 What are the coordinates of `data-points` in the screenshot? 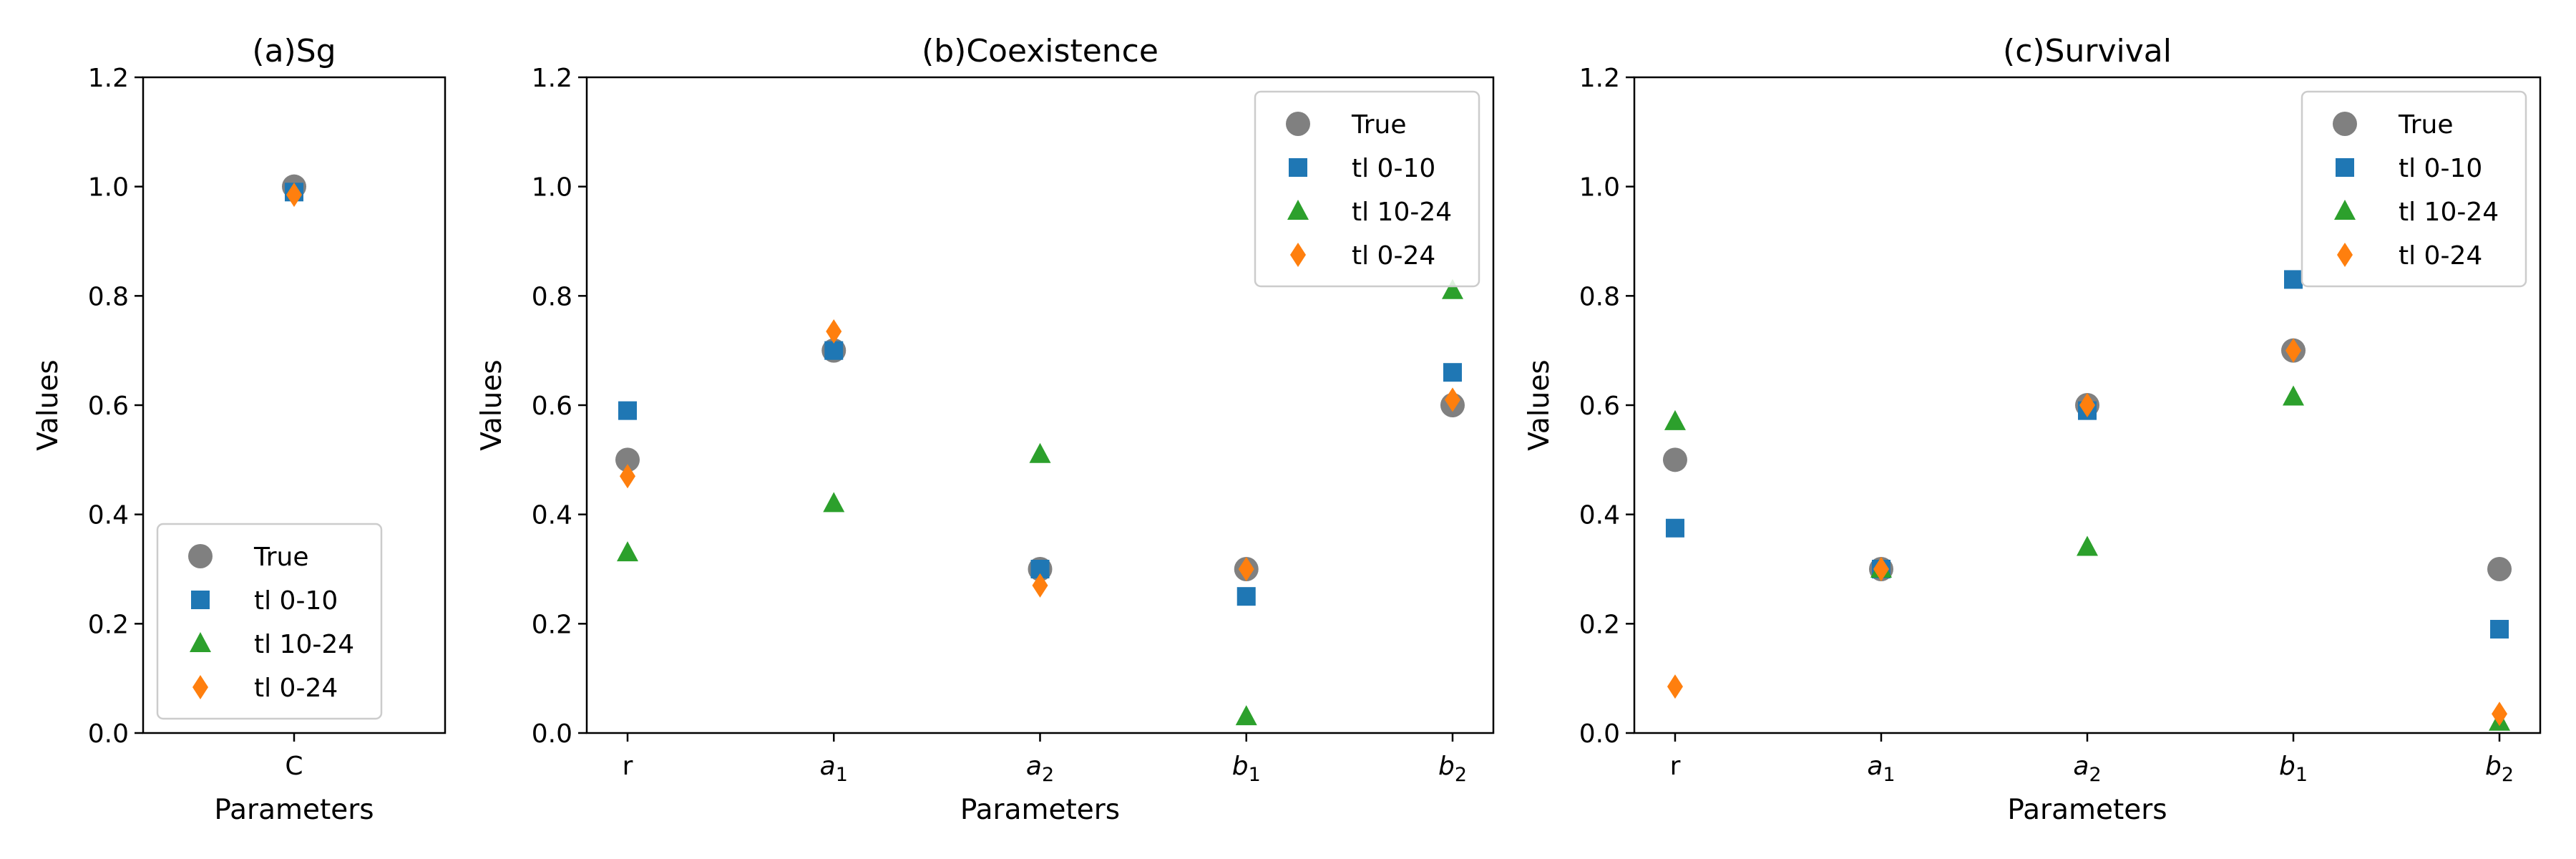 It's located at (294, 191).